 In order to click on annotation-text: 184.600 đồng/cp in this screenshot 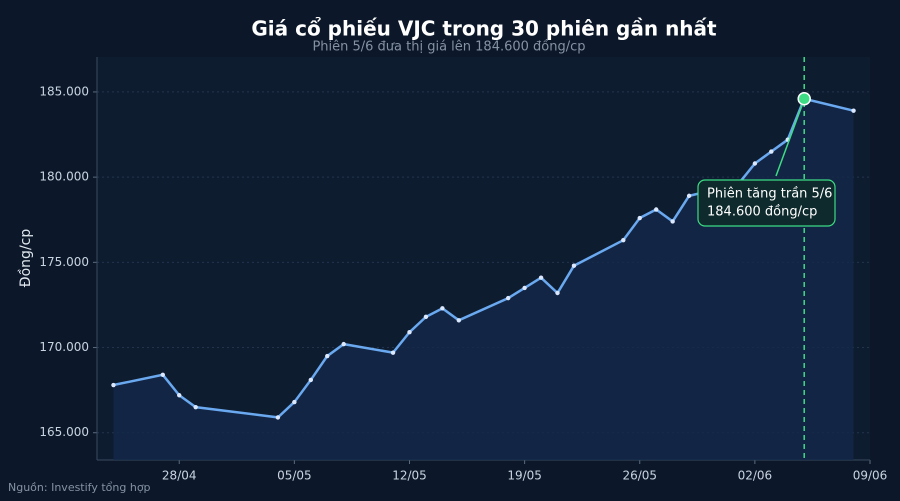, I will do `click(762, 212)`.